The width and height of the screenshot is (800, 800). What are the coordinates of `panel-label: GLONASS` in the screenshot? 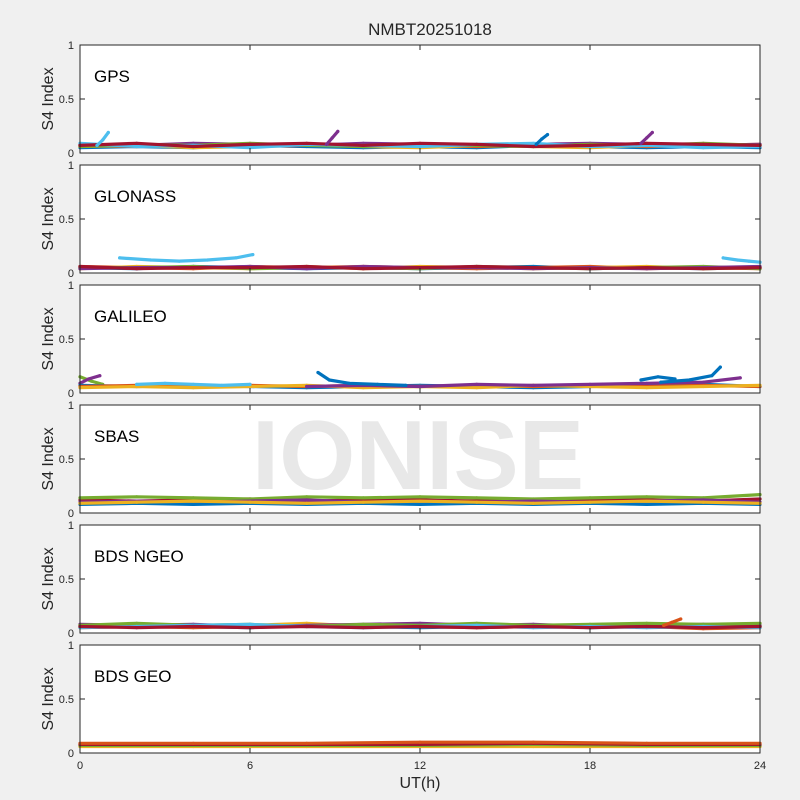 It's located at (135, 196).